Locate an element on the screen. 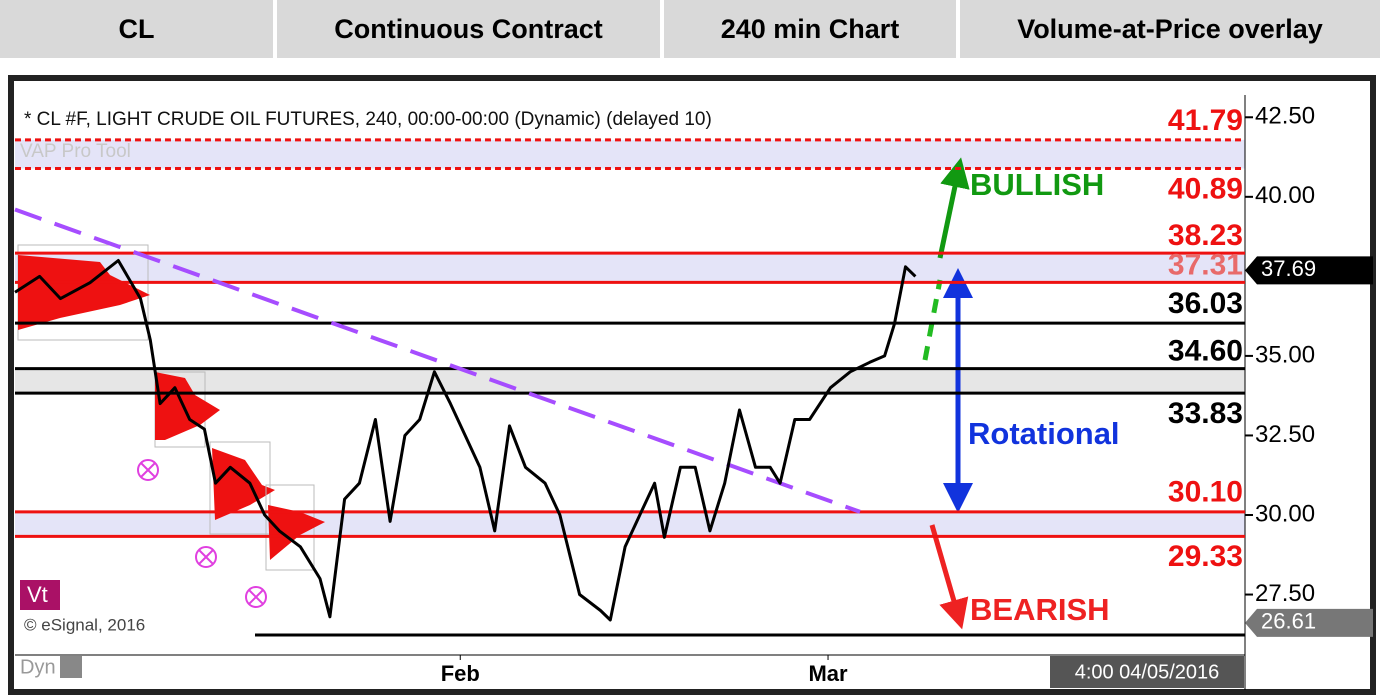  level-label: 40.89 is located at coordinates (1205, 188).